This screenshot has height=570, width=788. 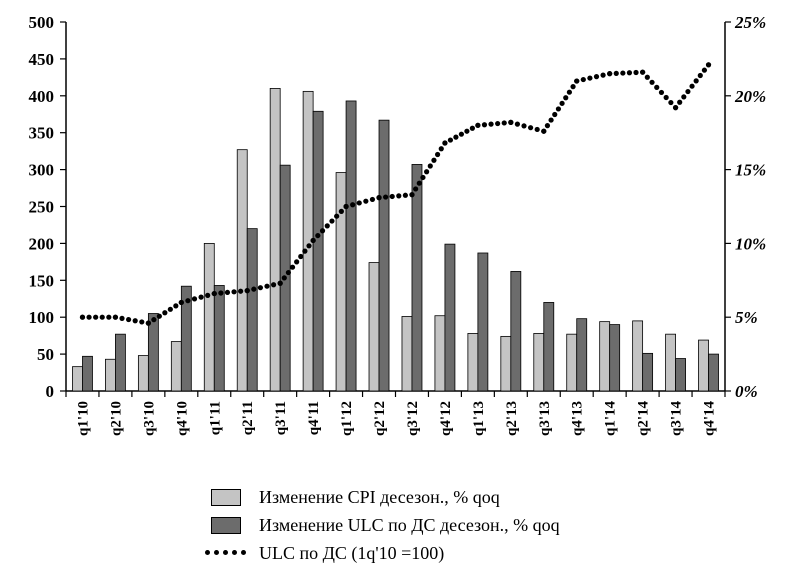 What do you see at coordinates (352, 552) in the screenshot?
I see `legend-label-ulc-index: ULC по ДС (1q'10 =100)` at bounding box center [352, 552].